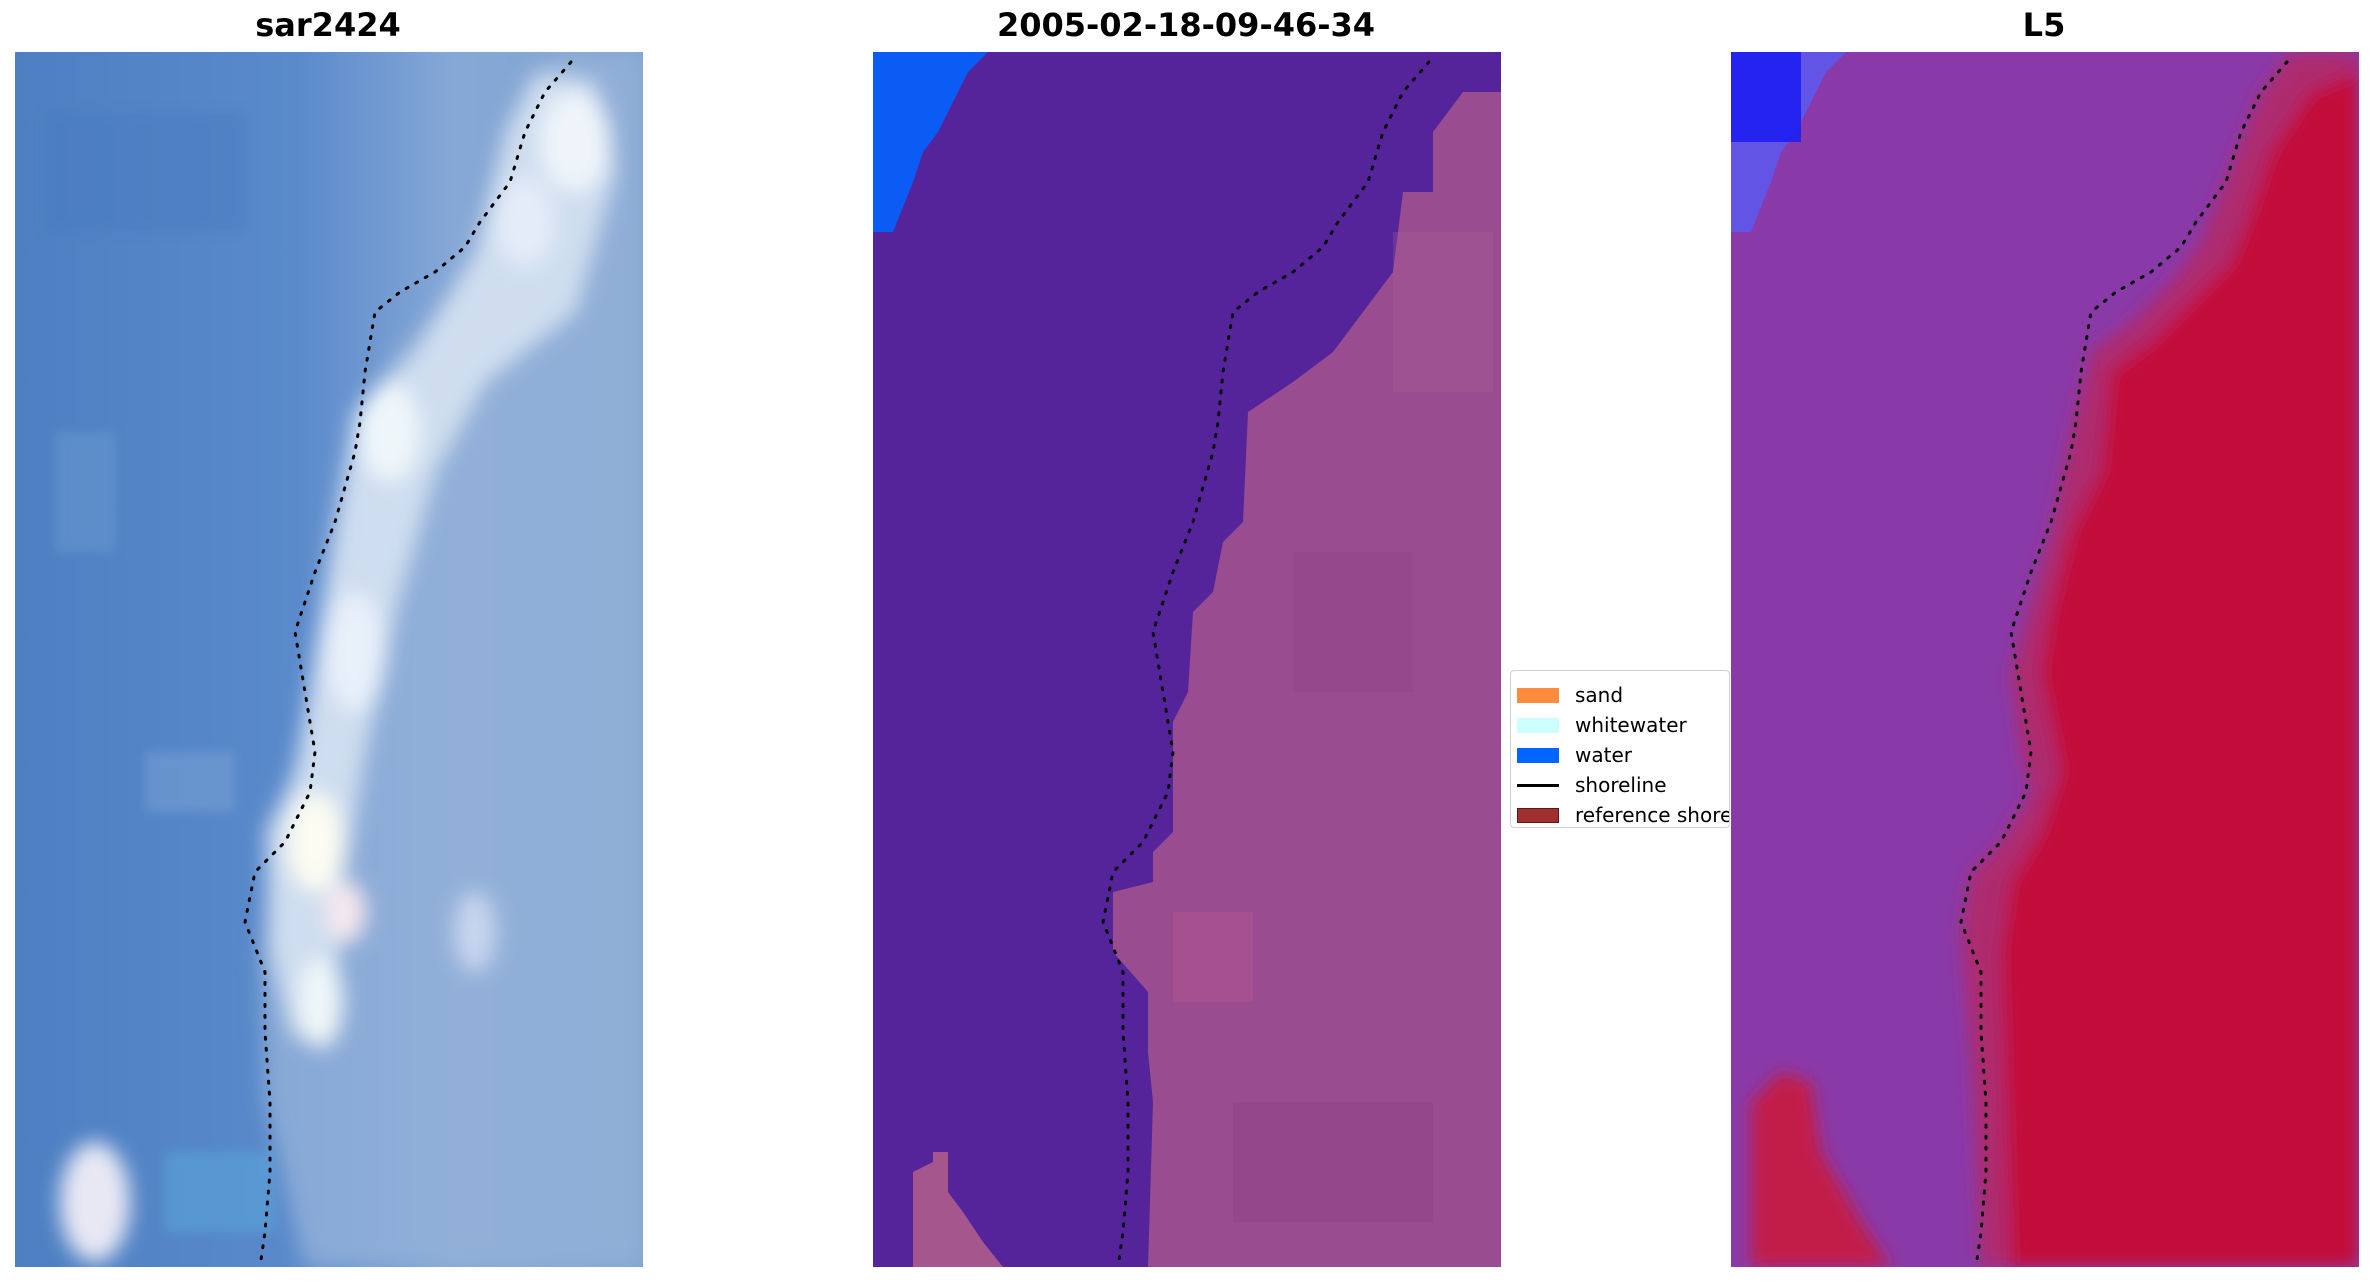 This screenshot has width=2372, height=1283. Describe the element at coordinates (1538, 755) in the screenshot. I see `legend-swatch-water` at that location.